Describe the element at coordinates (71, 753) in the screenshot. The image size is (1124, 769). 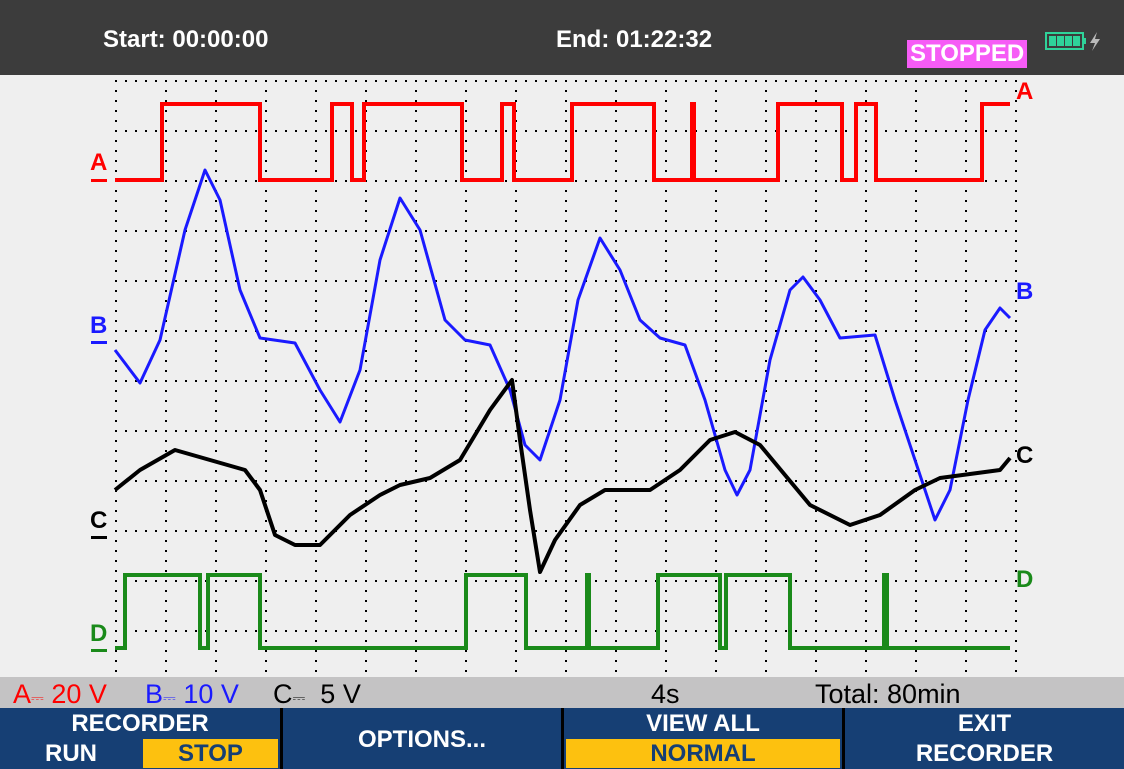
I see `run-option: RUN` at that location.